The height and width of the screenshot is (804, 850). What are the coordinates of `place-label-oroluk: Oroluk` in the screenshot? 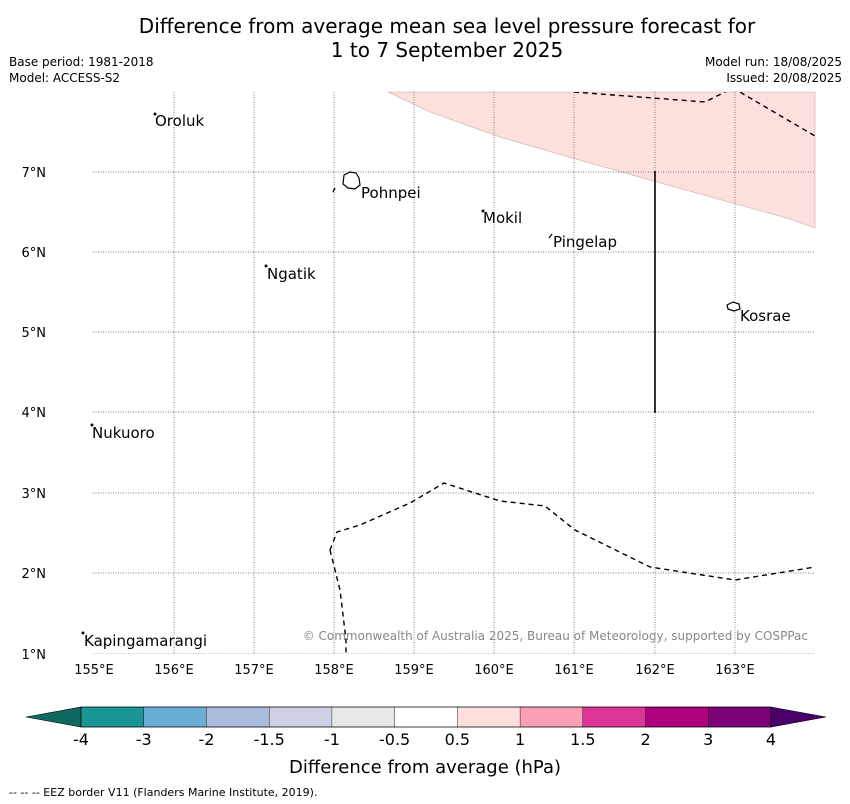 It's located at (179, 121).